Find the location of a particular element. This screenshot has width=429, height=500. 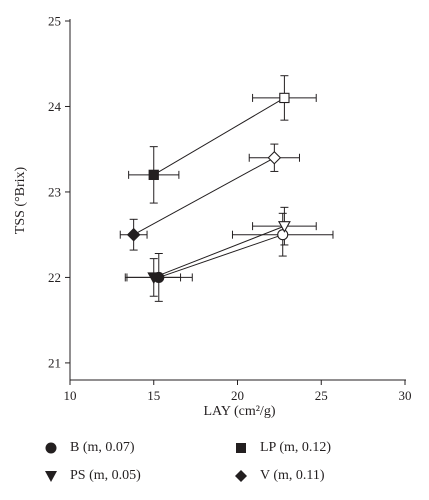

y-tick-label: 21 is located at coordinates (54, 362).